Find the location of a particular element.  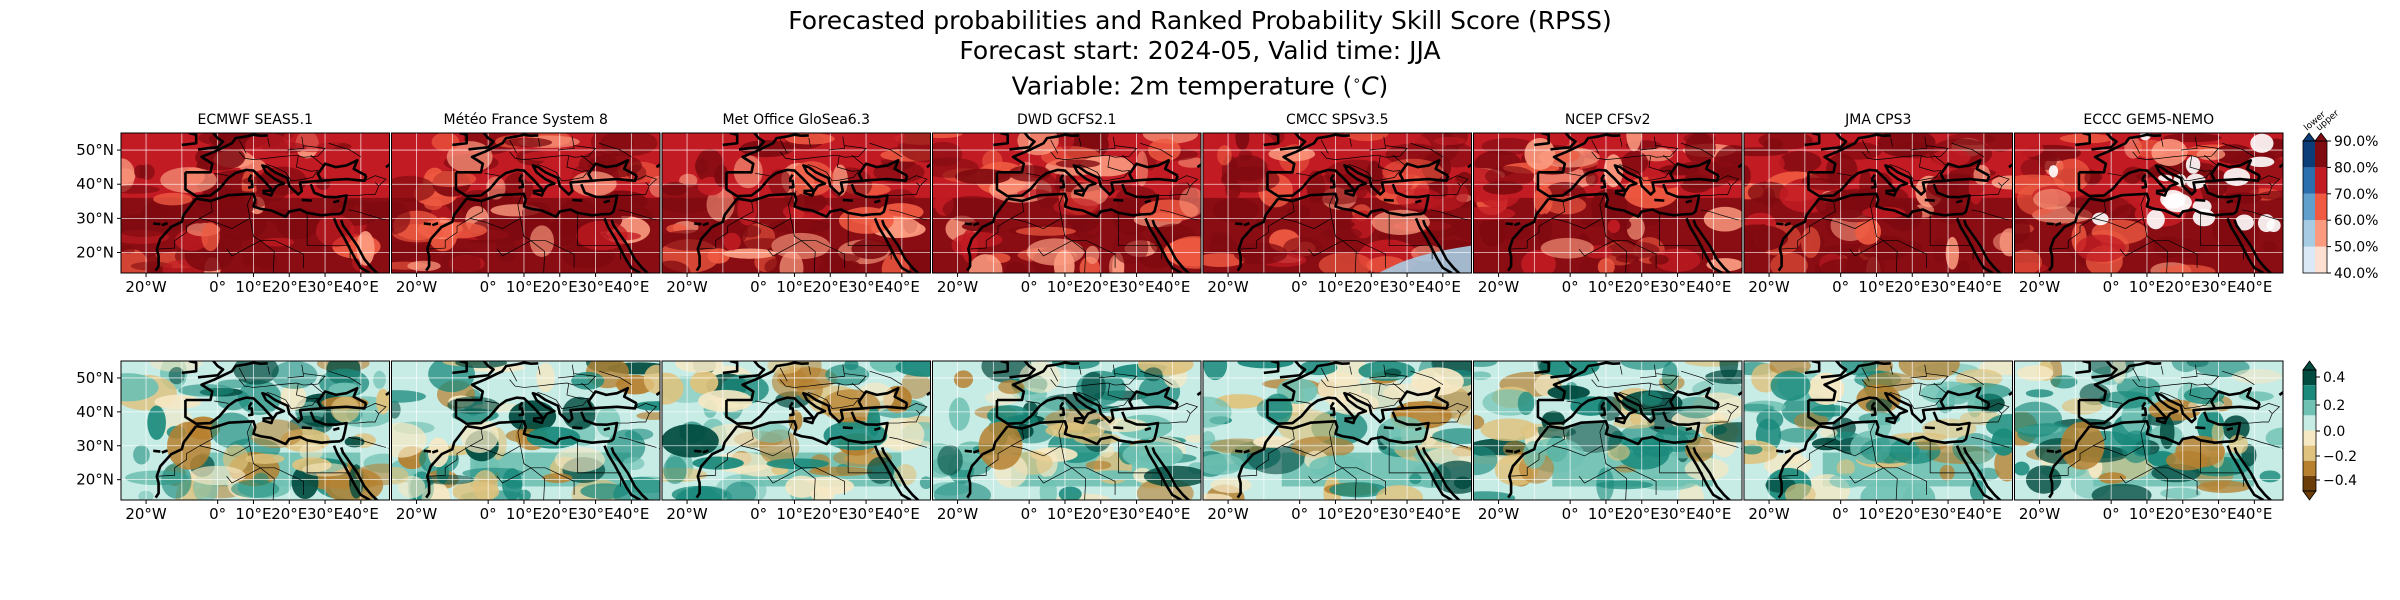

colorbar-frame is located at coordinates (2315, 207).